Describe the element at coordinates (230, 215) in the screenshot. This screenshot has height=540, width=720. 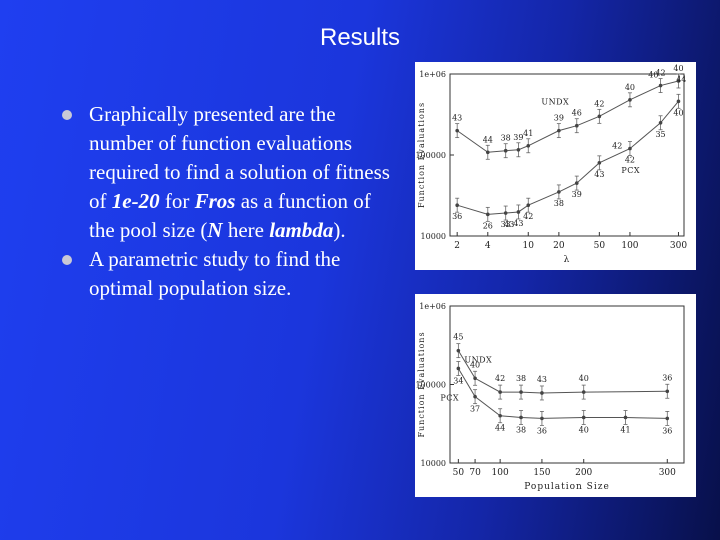
I see `bullet-text: as a function of the pool size (` at that location.